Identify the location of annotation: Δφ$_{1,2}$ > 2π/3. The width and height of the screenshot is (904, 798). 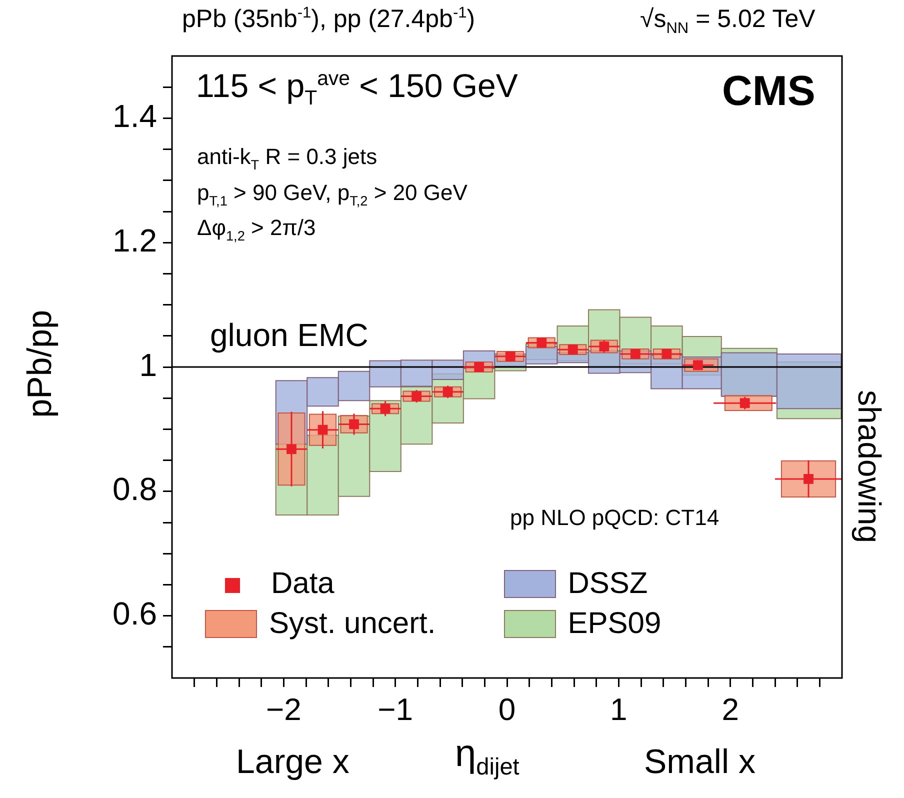
(256, 229).